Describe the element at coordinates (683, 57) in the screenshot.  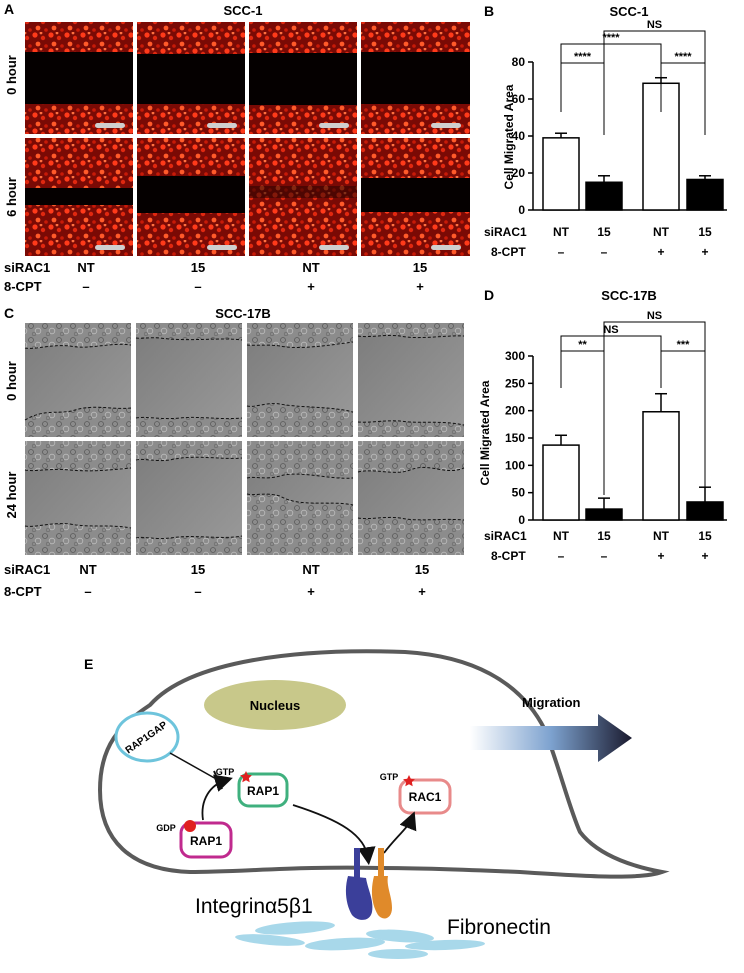
I see `chart-b-sig-label-1: ****` at that location.